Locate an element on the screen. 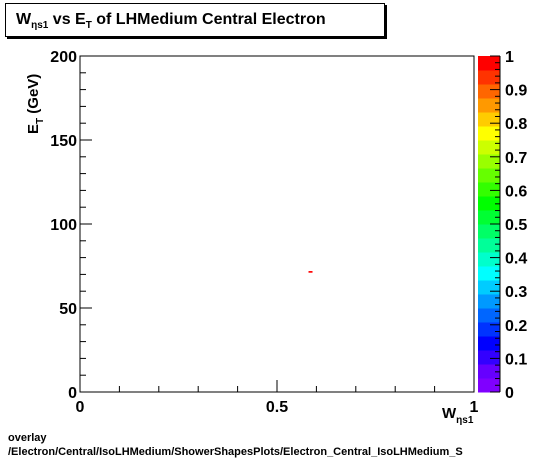 The width and height of the screenshot is (546, 462). heatmap-cells is located at coordinates (310, 272).